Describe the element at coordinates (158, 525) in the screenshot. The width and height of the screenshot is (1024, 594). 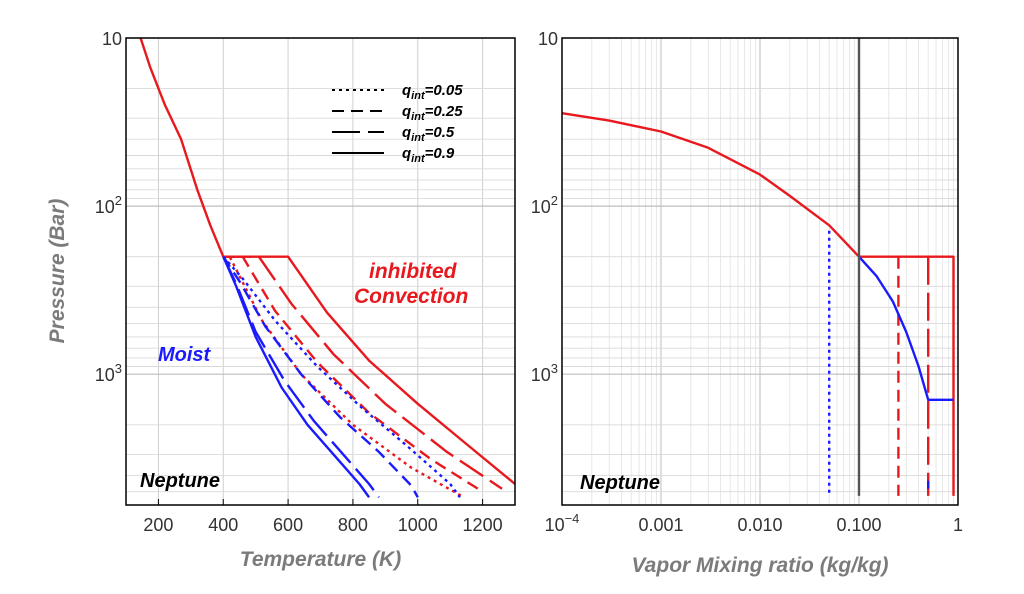
I see `x-tick-label: 200` at that location.